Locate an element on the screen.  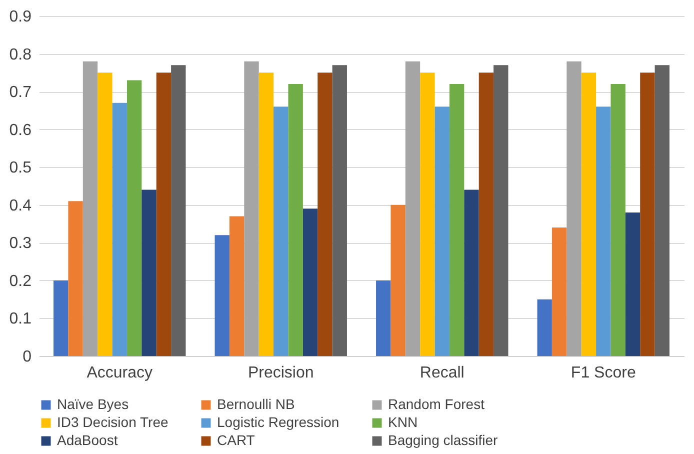
legend-label: Naïve Byes is located at coordinates (93, 404).